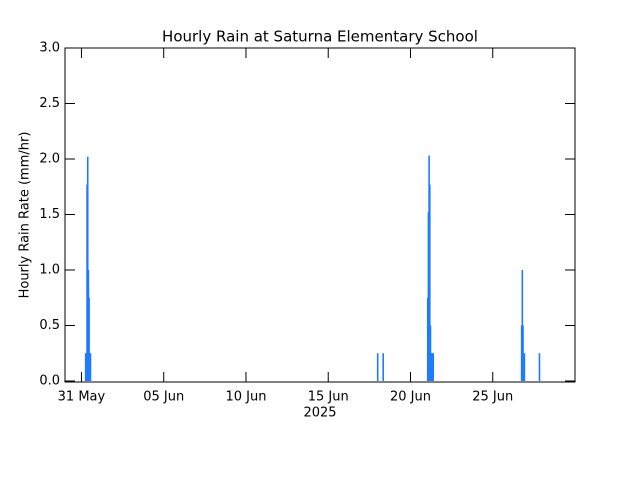  I want to click on chart-title: Hourly Rain at Saturna Elementary School, so click(320, 37).